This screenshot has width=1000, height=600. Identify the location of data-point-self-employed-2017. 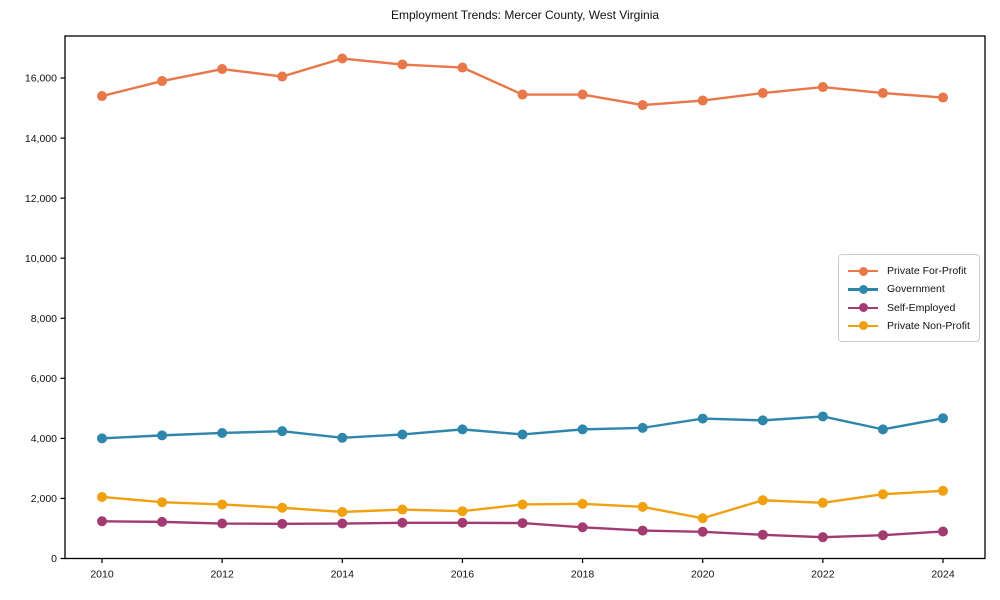
(522, 523).